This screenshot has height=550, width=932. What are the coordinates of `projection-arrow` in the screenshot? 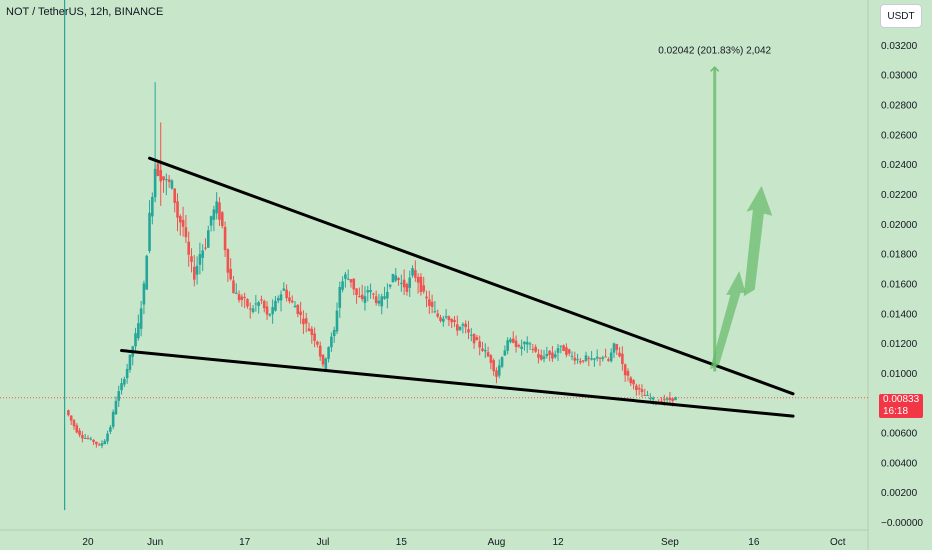 It's located at (758, 241).